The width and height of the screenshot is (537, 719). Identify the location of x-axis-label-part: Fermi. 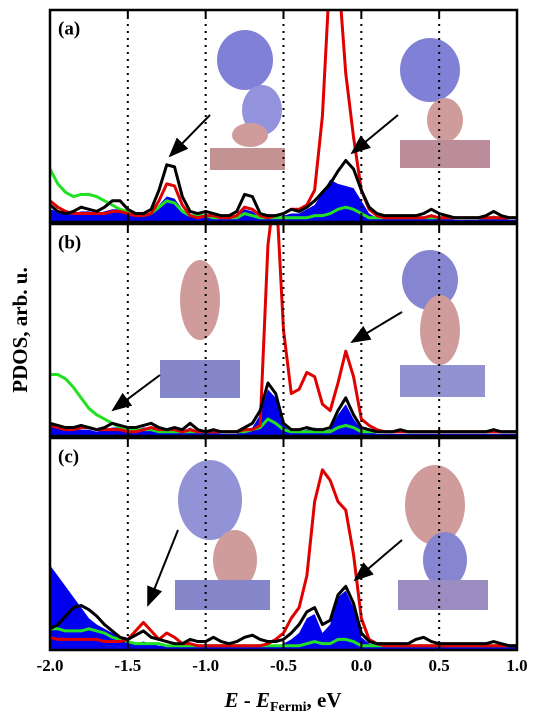
(288, 707).